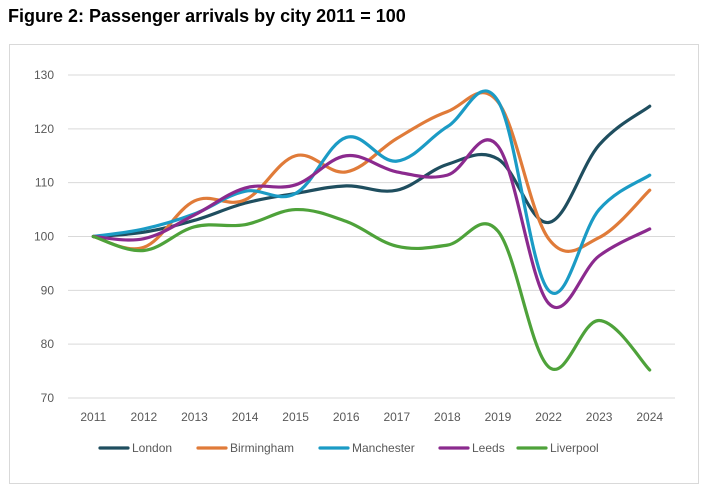  What do you see at coordinates (194, 417) in the screenshot?
I see `x-tick-label: 2013` at bounding box center [194, 417].